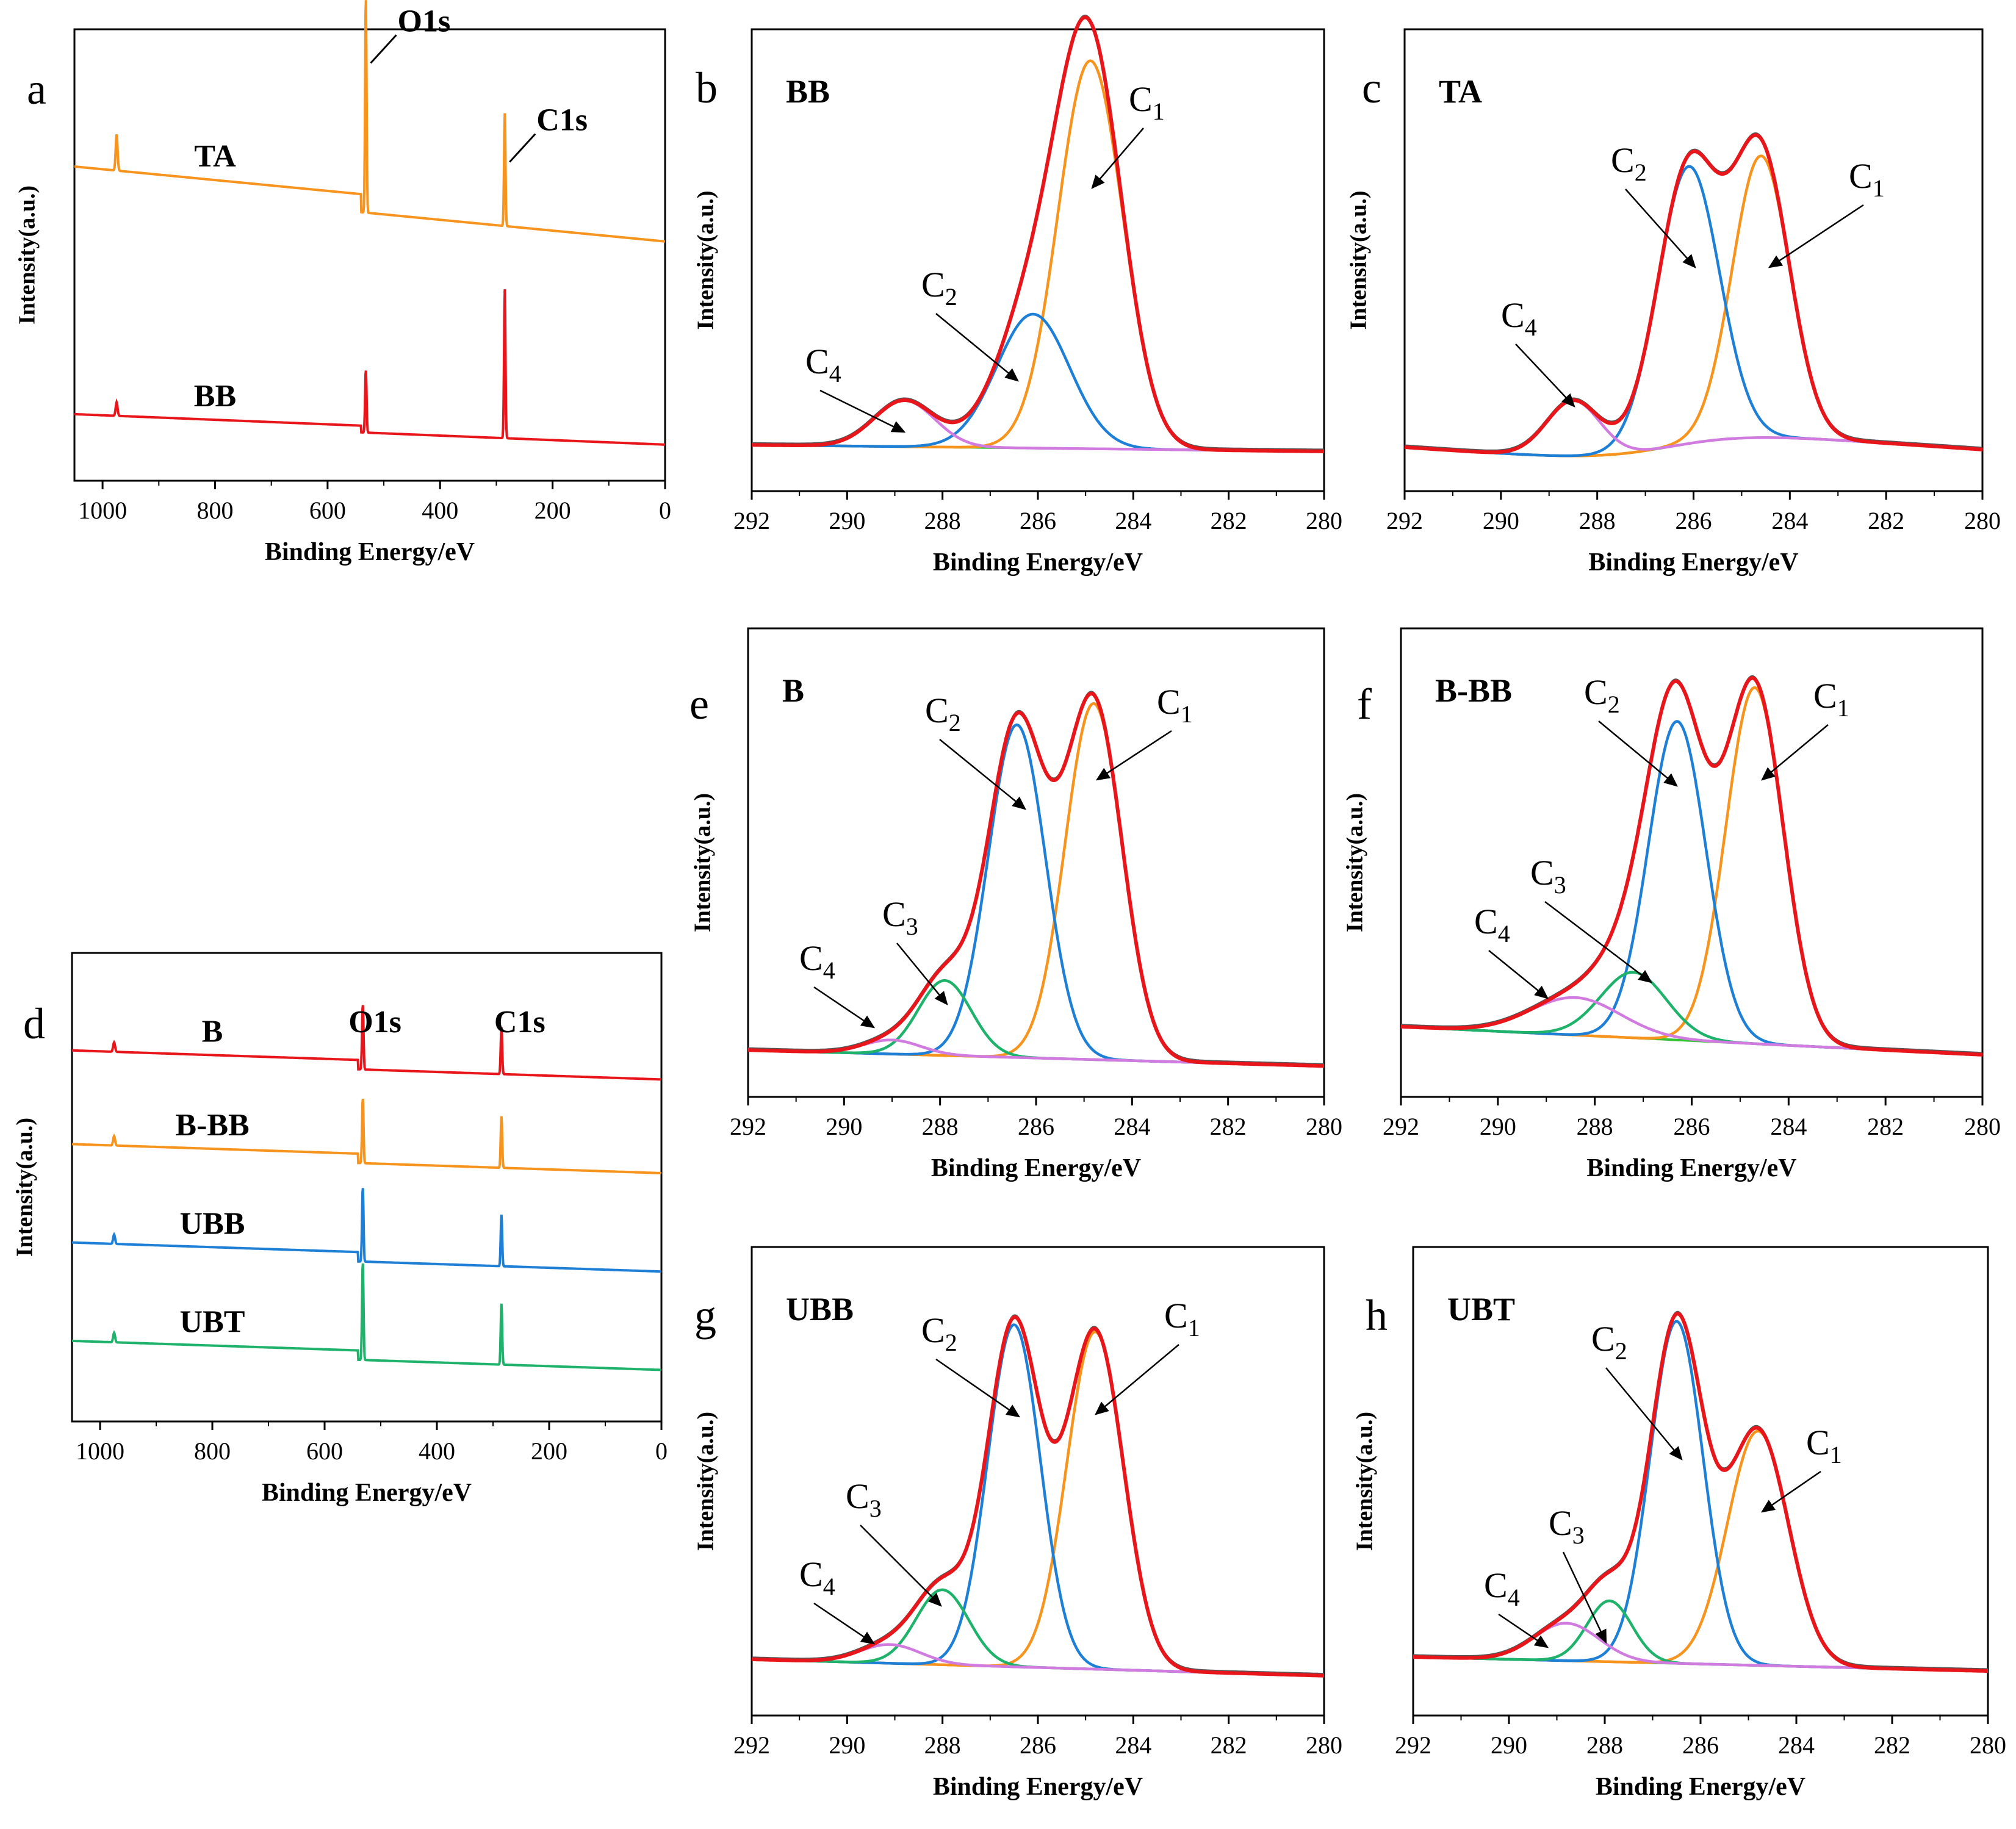 This screenshot has height=1829, width=2016. I want to click on panel-letter: b, so click(707, 87).